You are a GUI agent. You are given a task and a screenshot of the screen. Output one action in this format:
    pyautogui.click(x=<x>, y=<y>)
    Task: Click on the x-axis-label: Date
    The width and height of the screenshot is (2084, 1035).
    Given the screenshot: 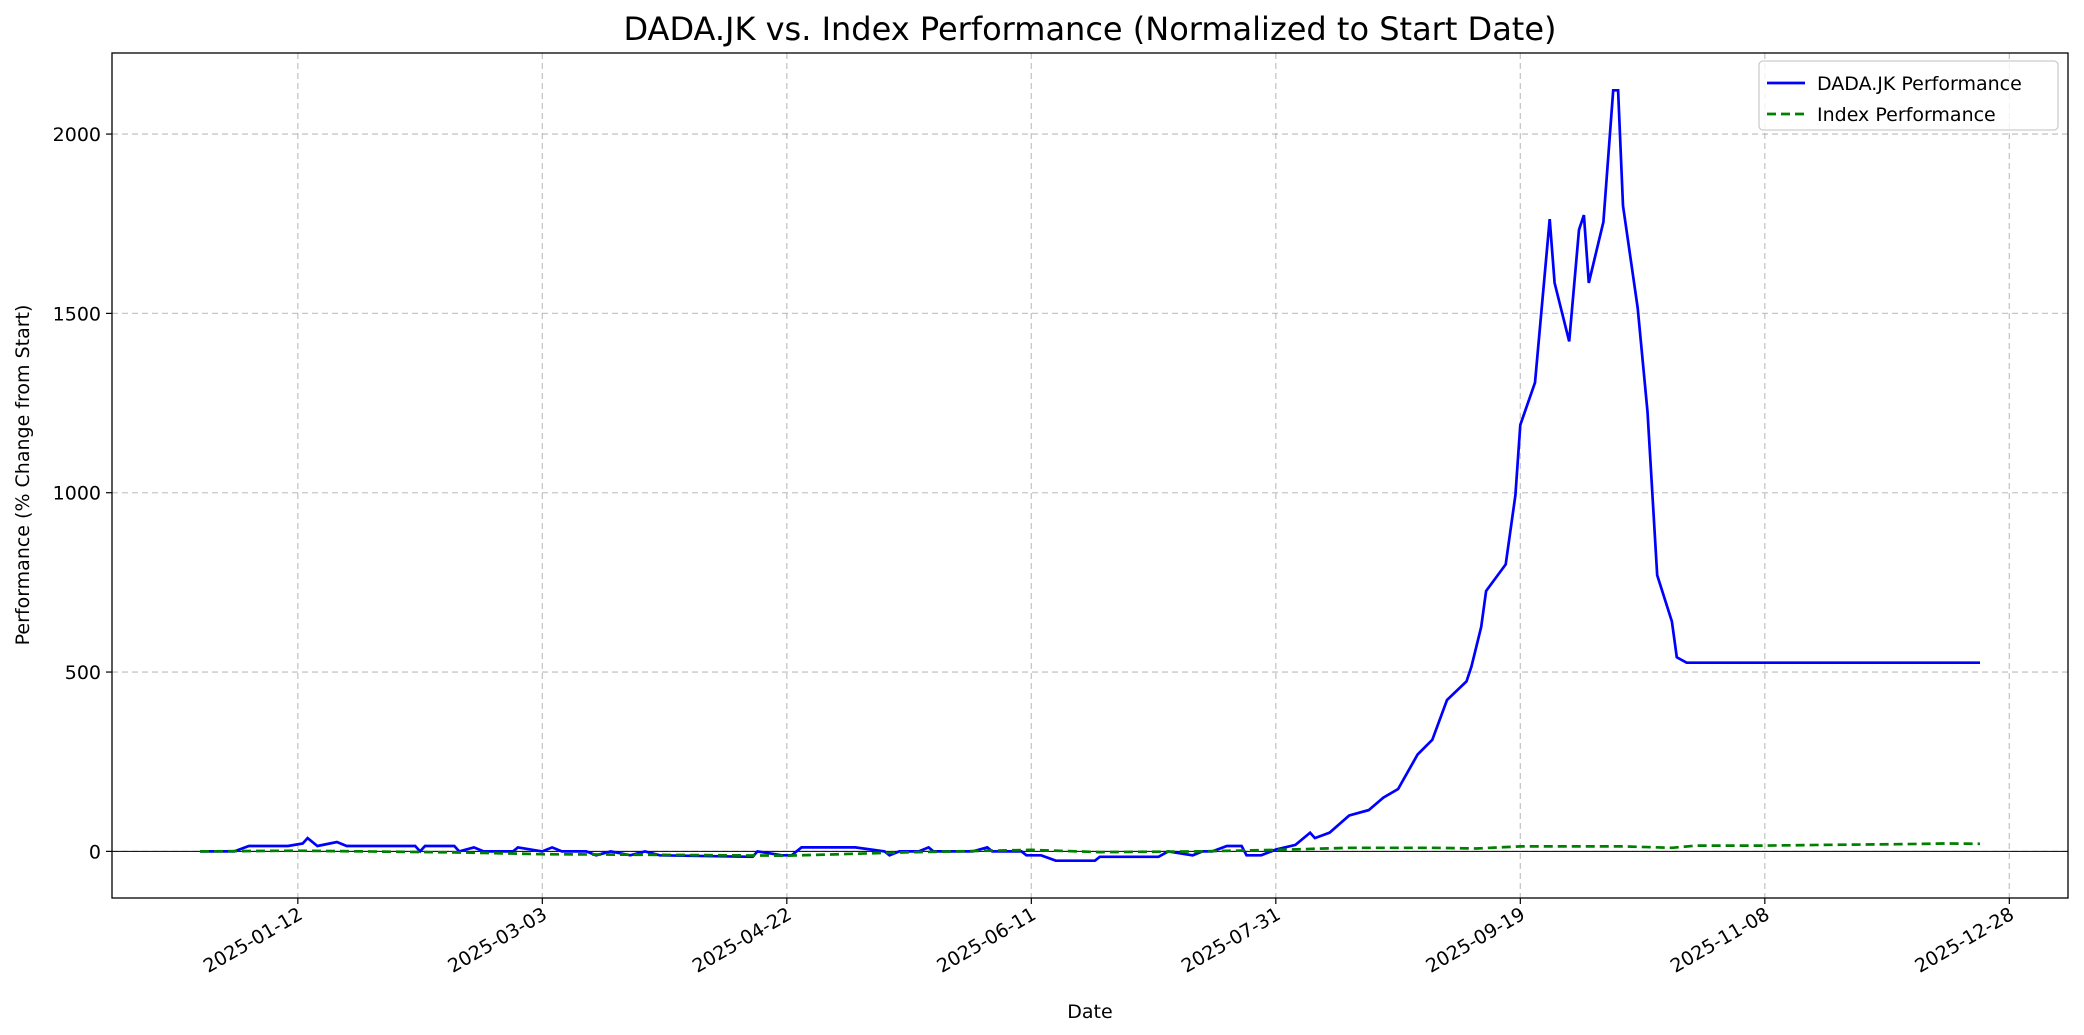 What is the action you would take?
    pyautogui.click(x=1089, y=1012)
    